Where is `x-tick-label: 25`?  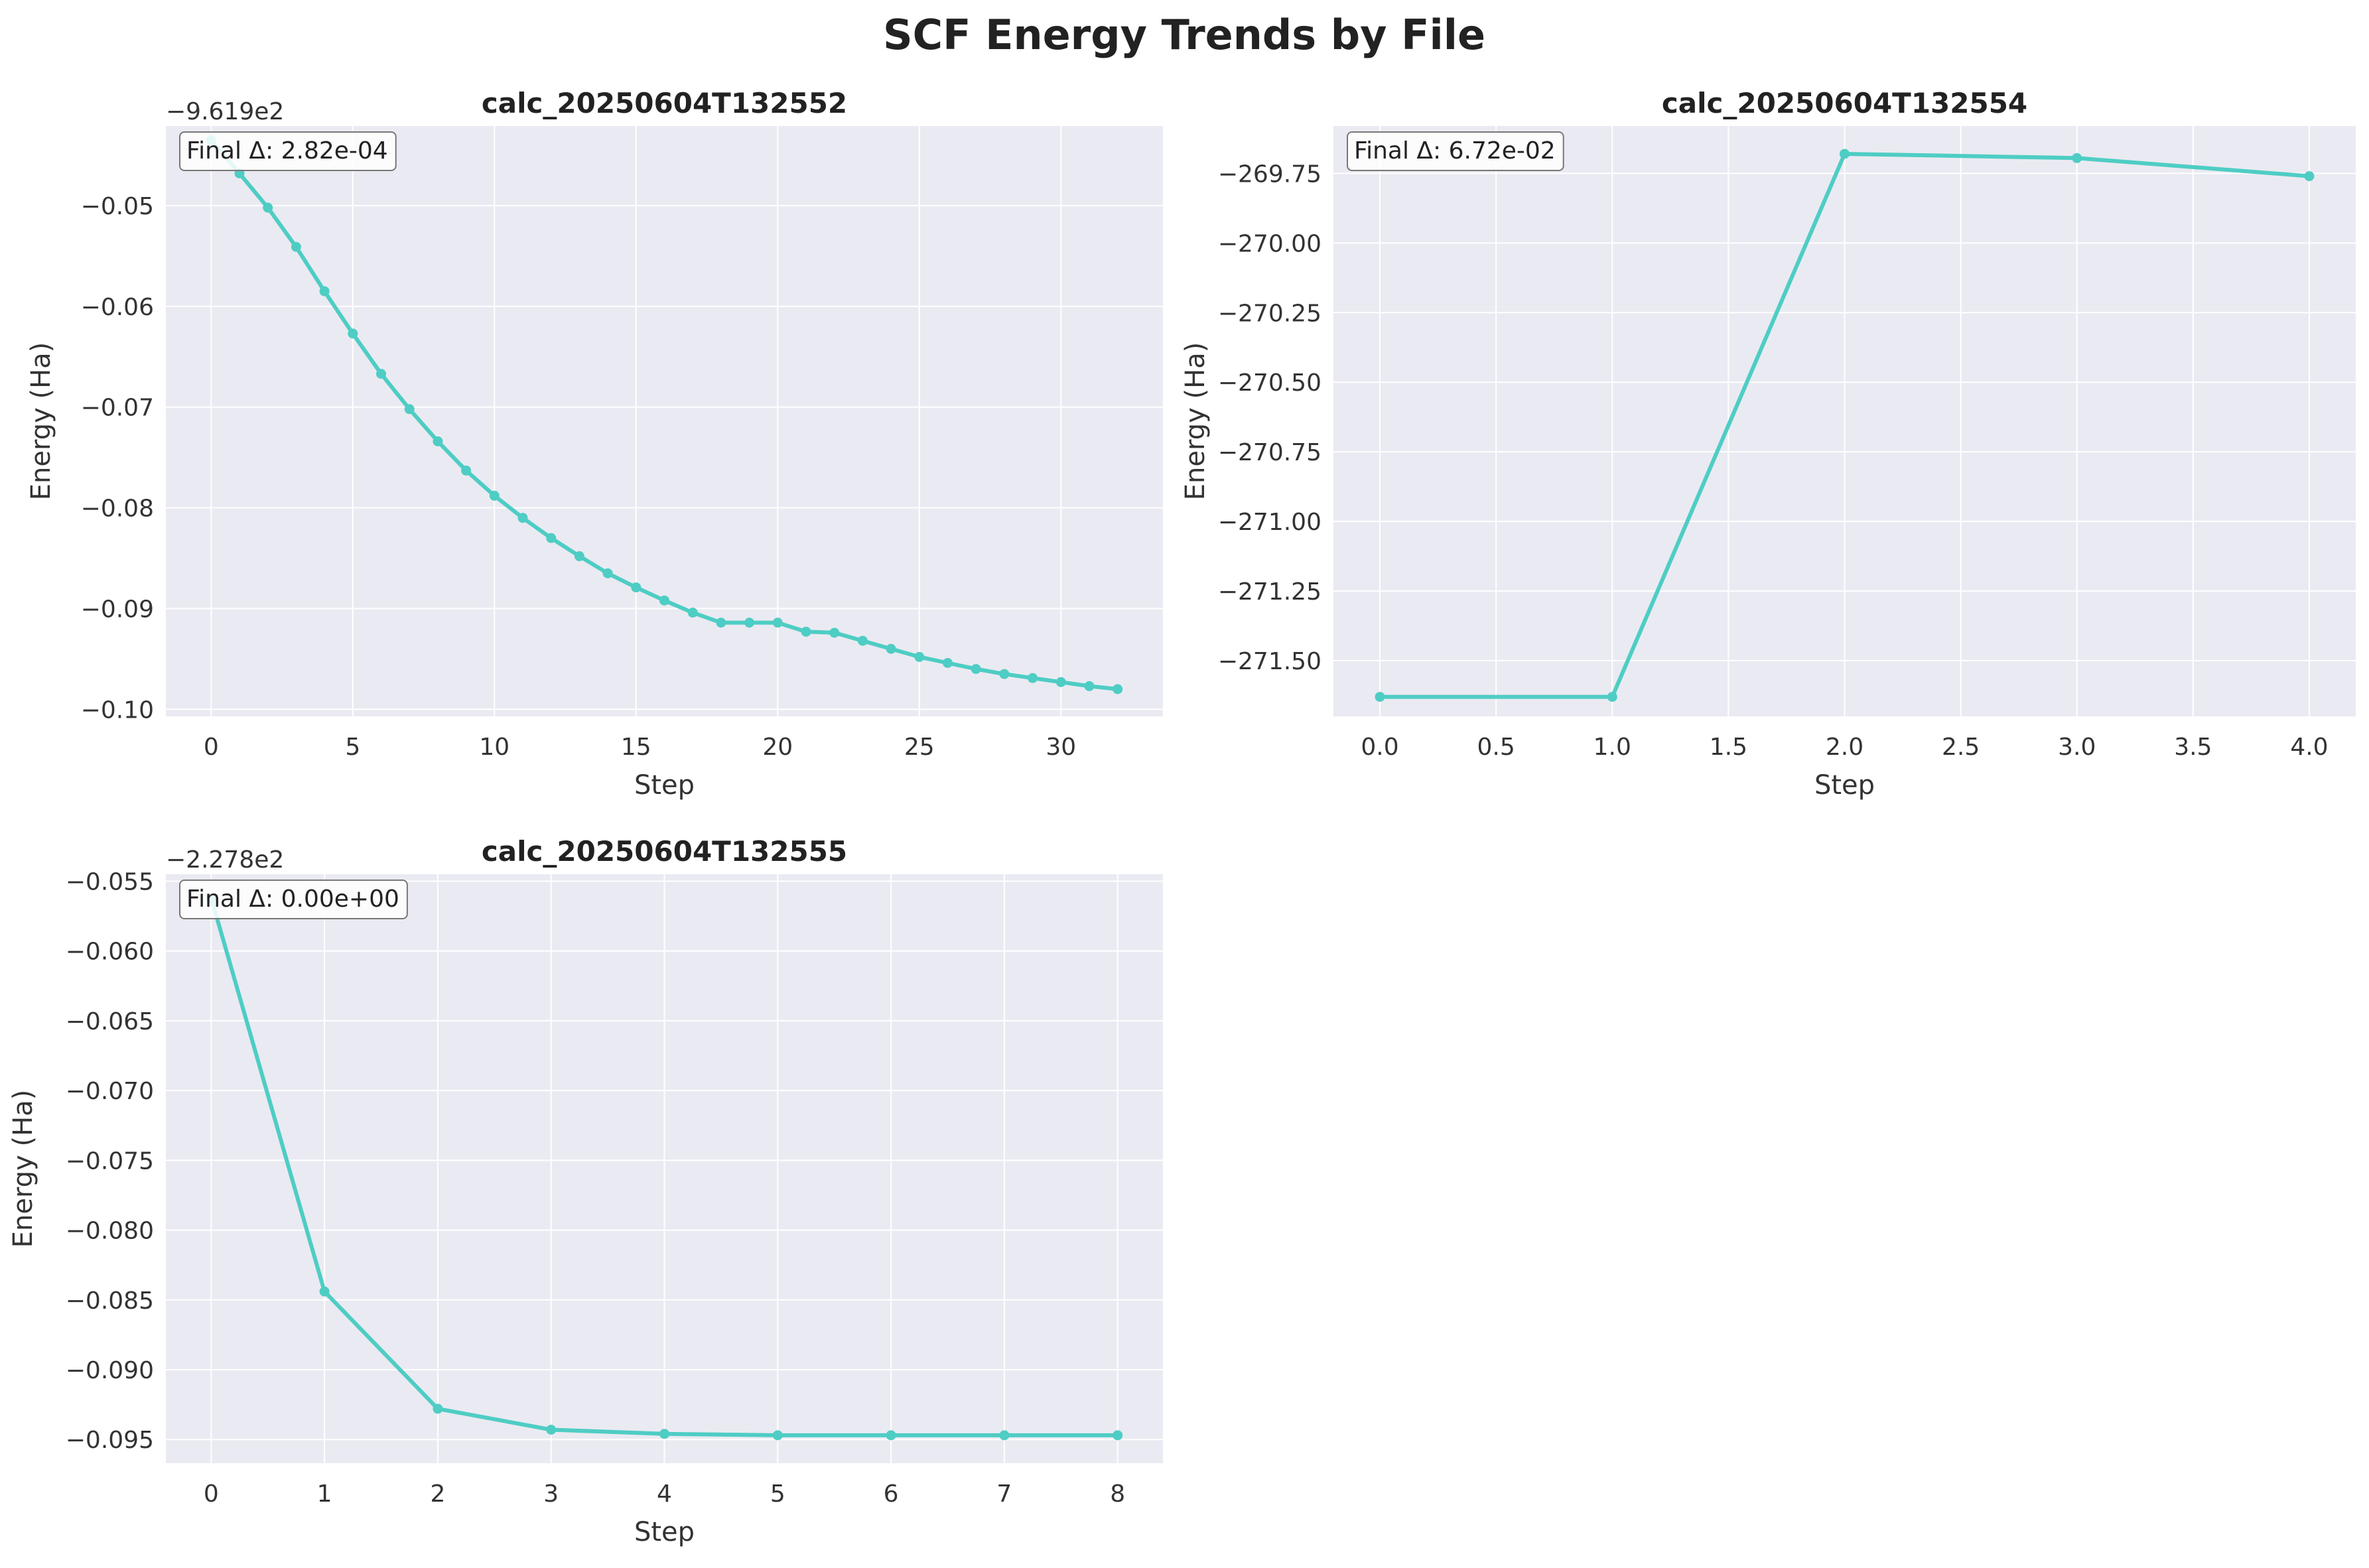
x-tick-label: 25 is located at coordinates (919, 748).